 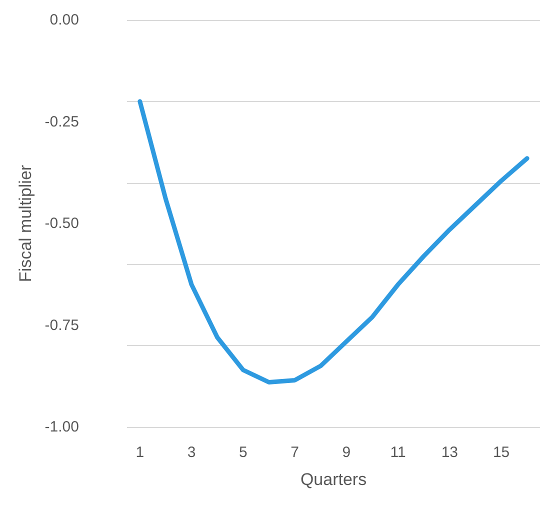 What do you see at coordinates (243, 452) in the screenshot?
I see `x-tick-label: 5` at bounding box center [243, 452].